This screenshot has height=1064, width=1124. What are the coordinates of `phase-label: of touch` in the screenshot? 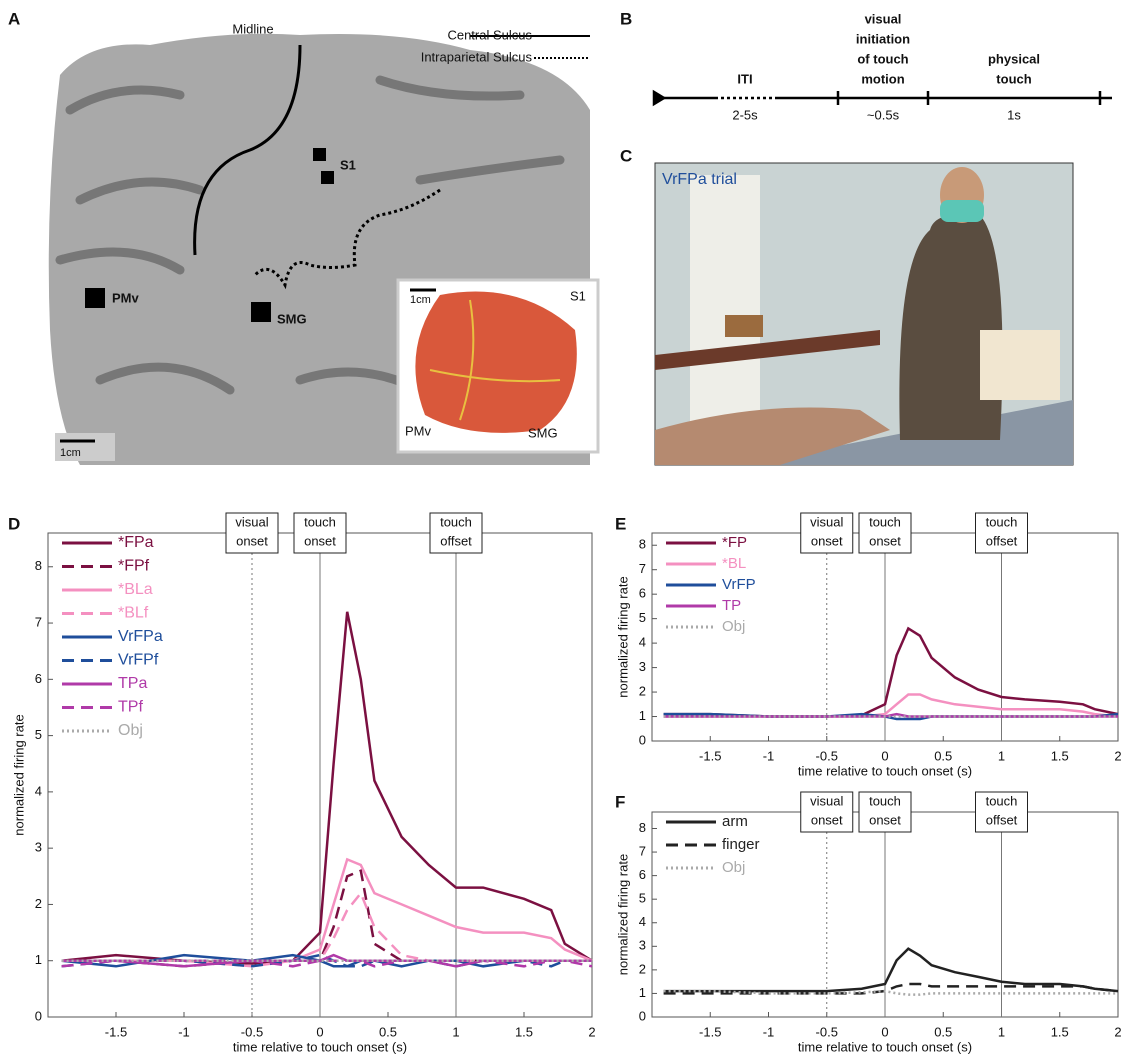 It's located at (882, 58).